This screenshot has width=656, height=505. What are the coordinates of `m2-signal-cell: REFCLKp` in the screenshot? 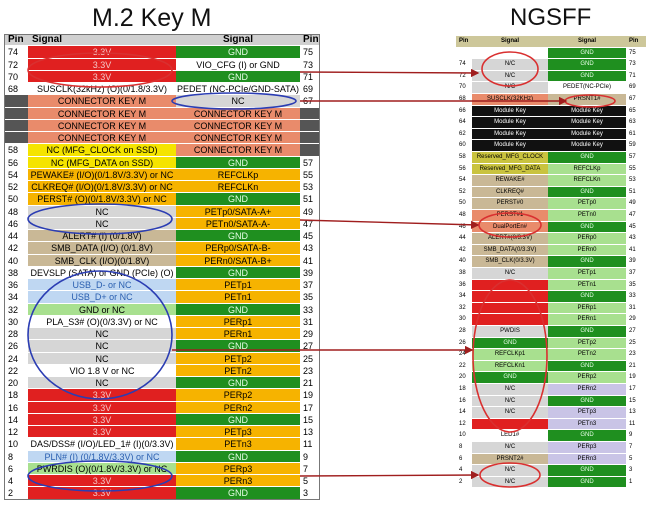 It's located at (238, 174).